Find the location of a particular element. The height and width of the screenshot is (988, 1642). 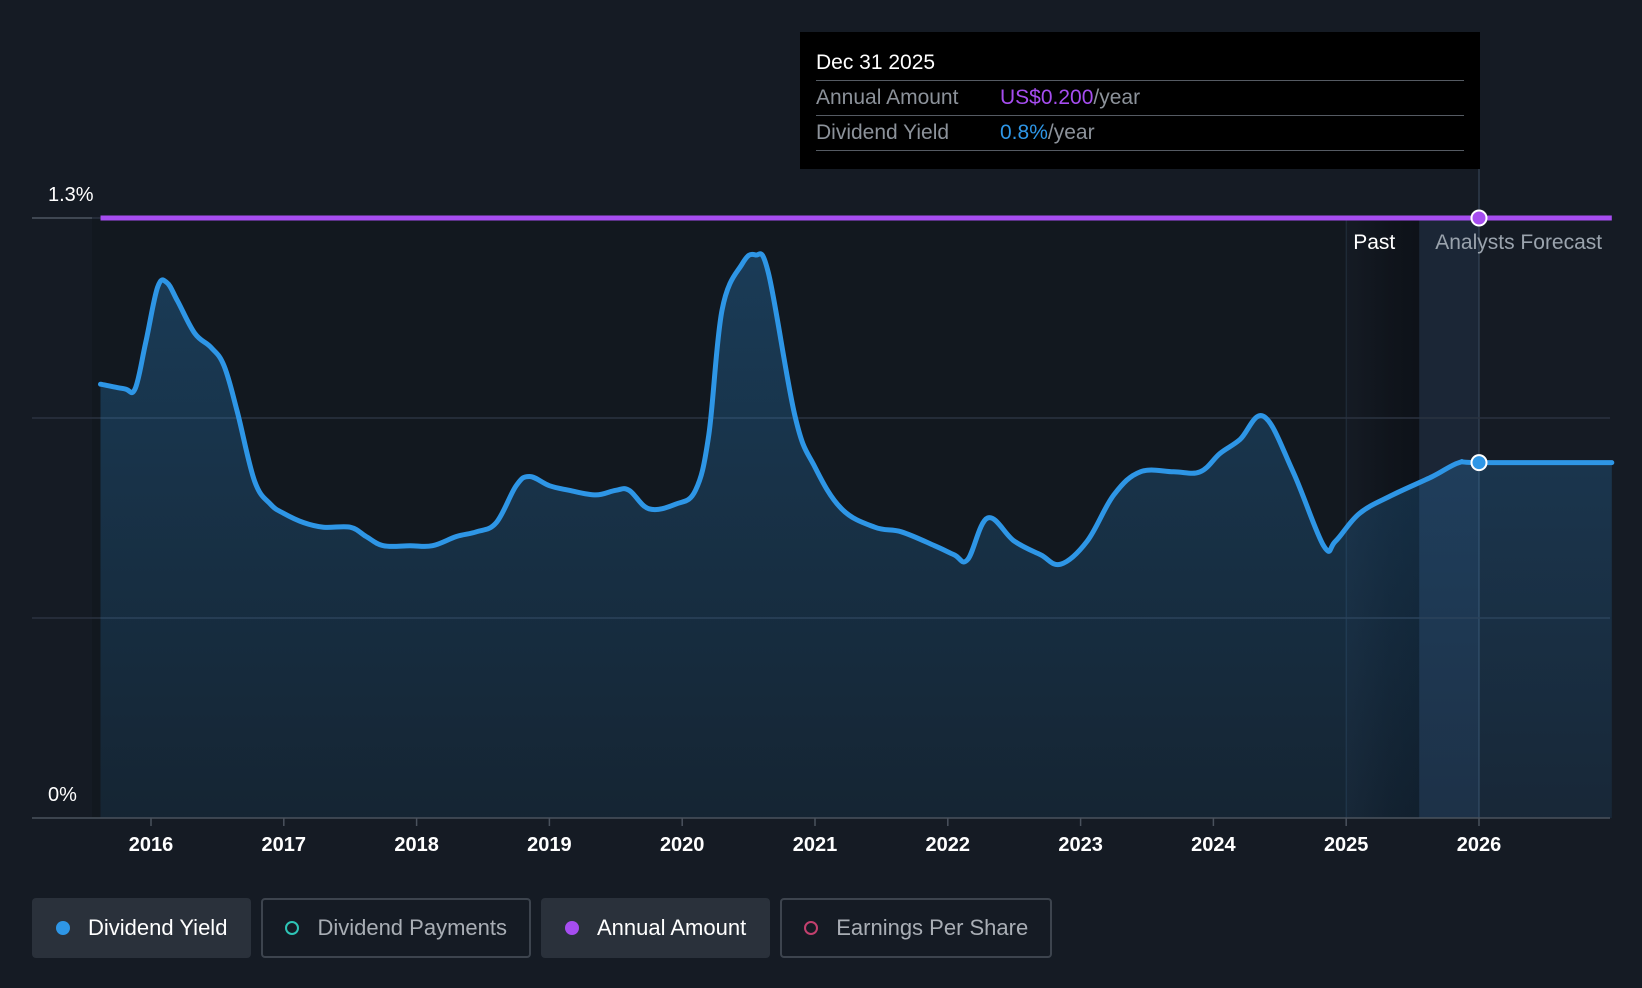

x-tick-label-2022: 2022 is located at coordinates (948, 845).